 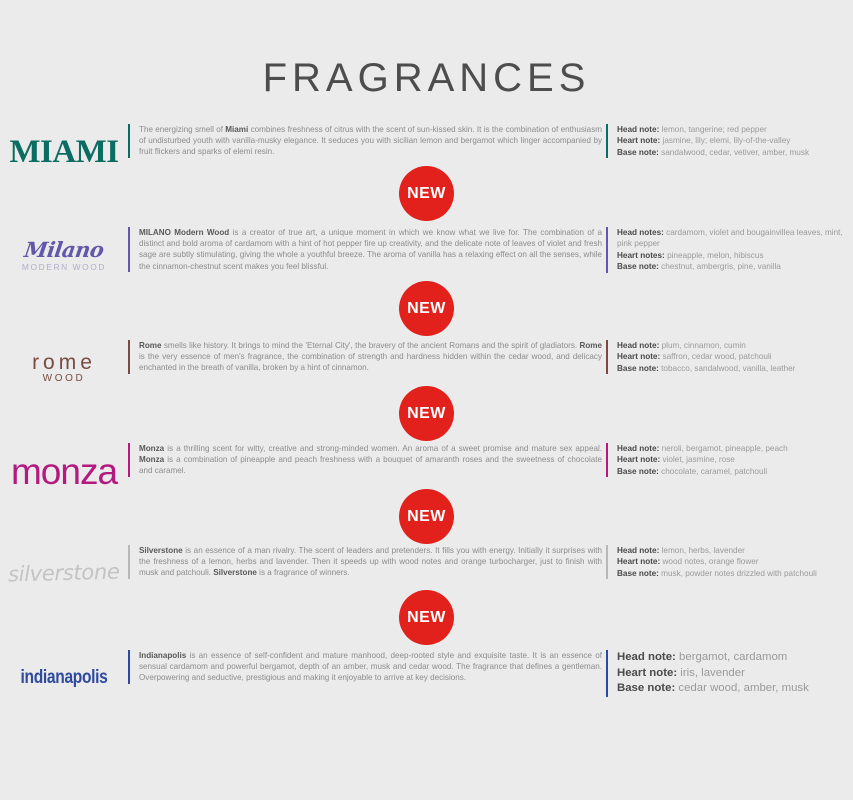 What do you see at coordinates (426, 413) in the screenshot?
I see `new-badge-3: NEW` at bounding box center [426, 413].